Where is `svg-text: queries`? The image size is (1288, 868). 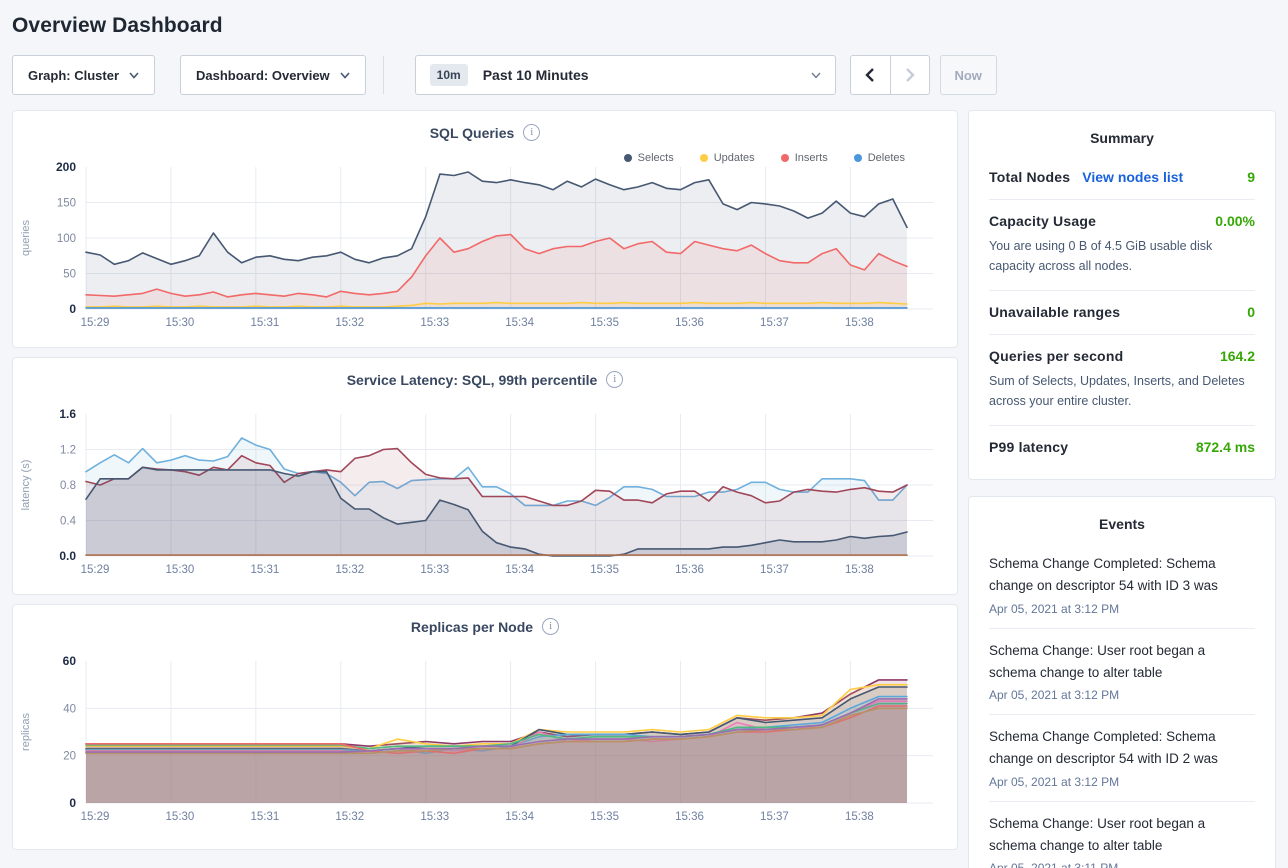
svg-text: queries is located at coordinates (26, 237).